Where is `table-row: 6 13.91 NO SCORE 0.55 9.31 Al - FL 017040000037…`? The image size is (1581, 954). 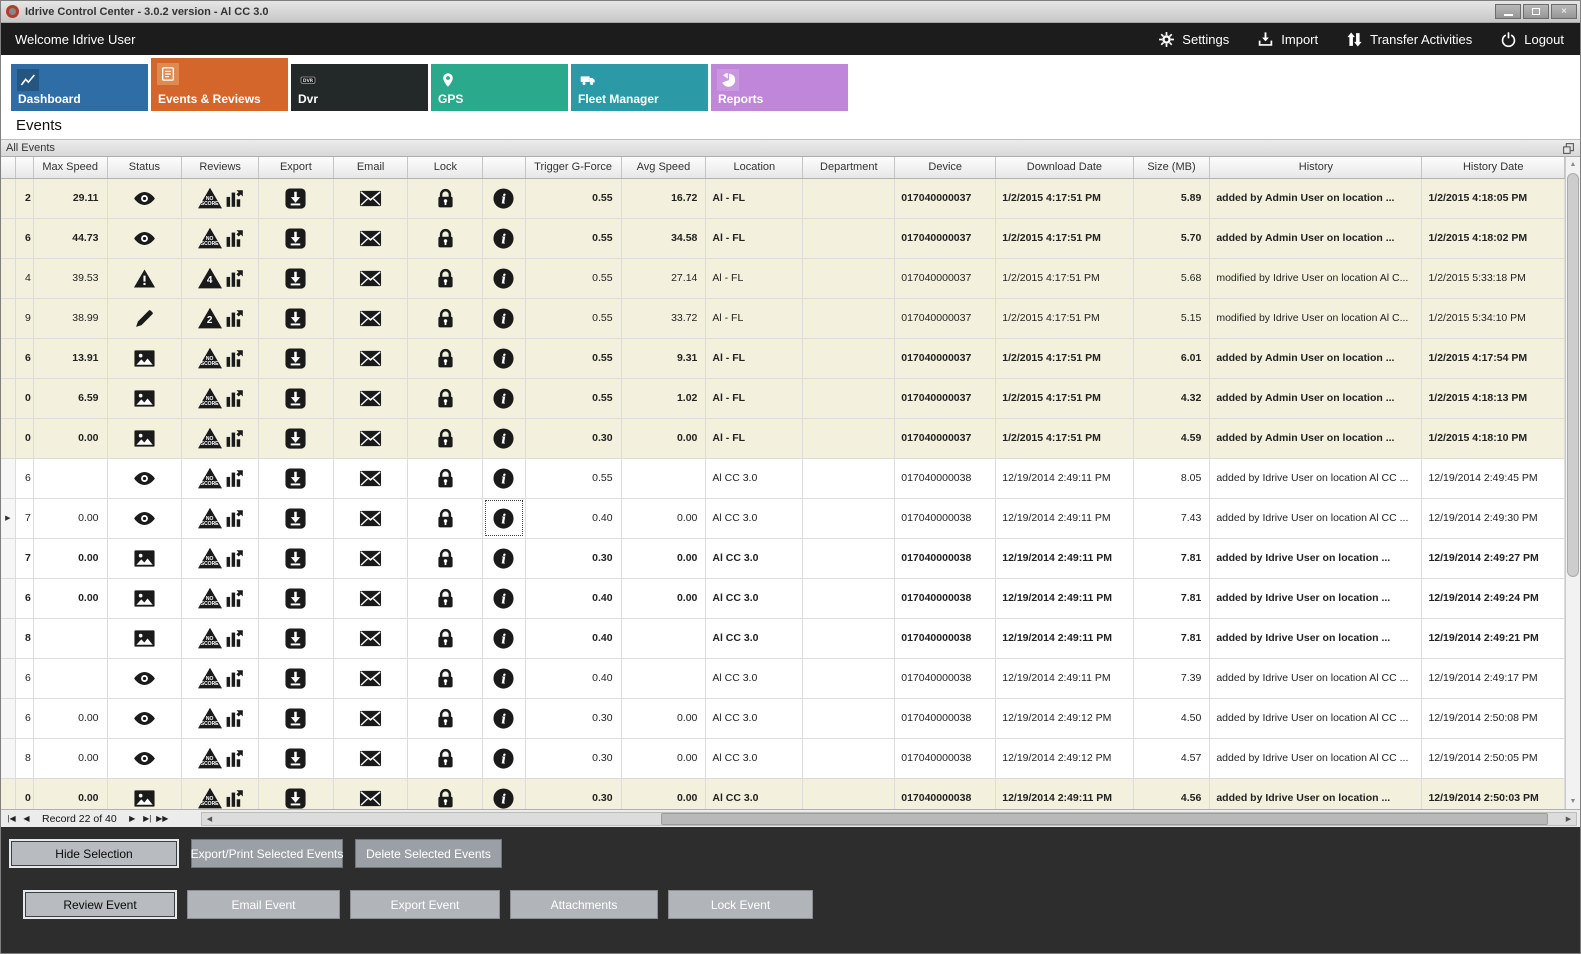 table-row: 6 13.91 NO SCORE 0.55 9.31 Al - FL 017040000037… is located at coordinates (783, 358).